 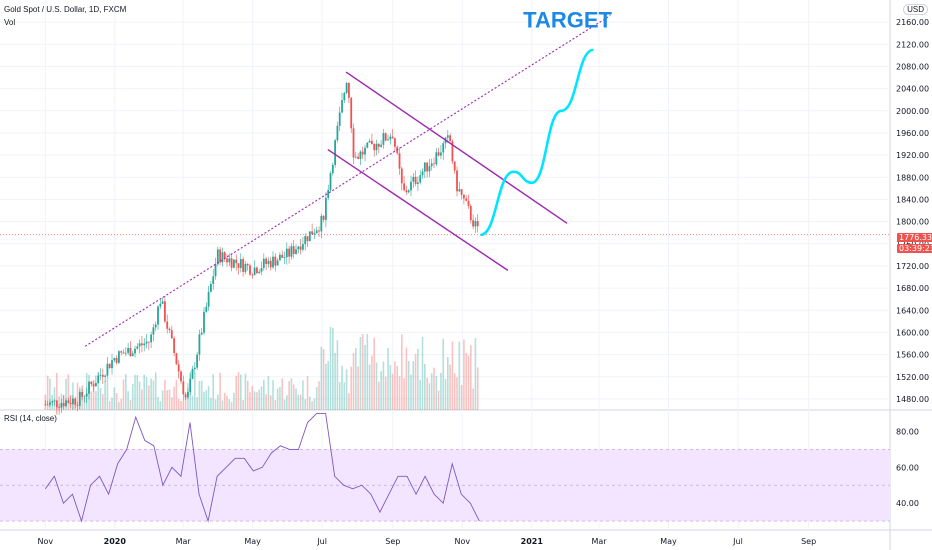 I want to click on x-tick-label: Mar, so click(x=599, y=541).